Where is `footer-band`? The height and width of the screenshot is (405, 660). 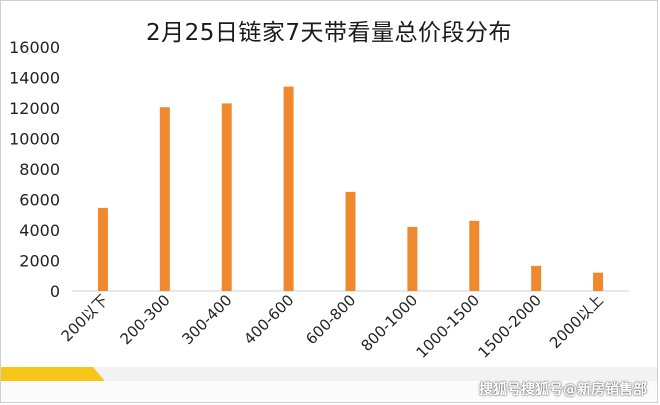 footer-band is located at coordinates (329, 384).